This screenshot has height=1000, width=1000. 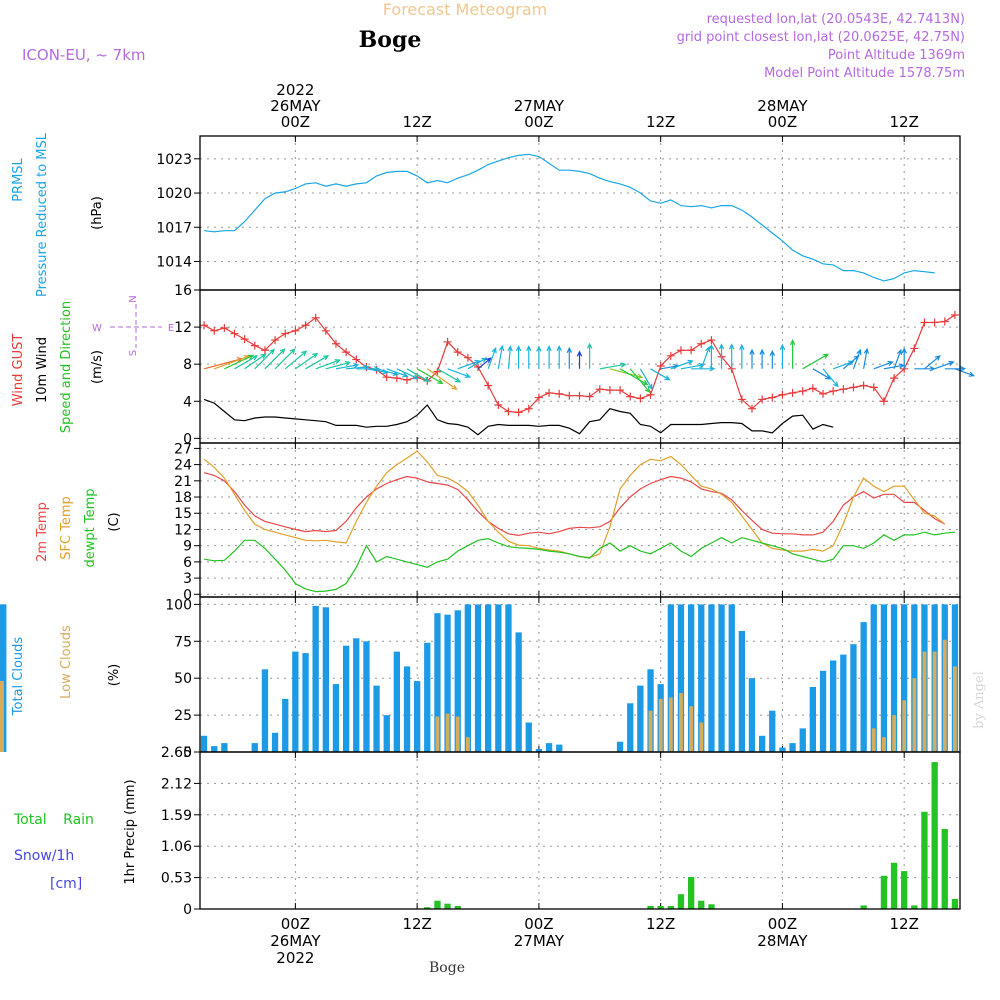 I want to click on temp2m-label: 2m Temp, so click(x=42, y=532).